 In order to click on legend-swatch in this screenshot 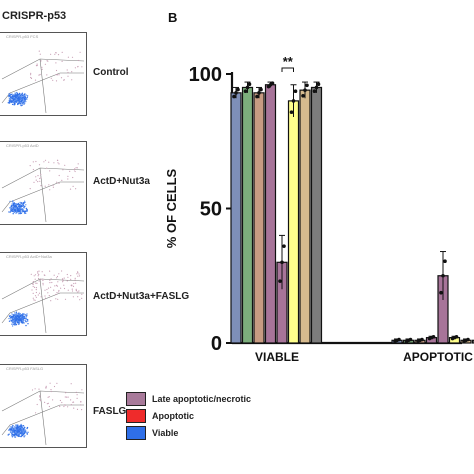, I will do `click(136, 399)`.